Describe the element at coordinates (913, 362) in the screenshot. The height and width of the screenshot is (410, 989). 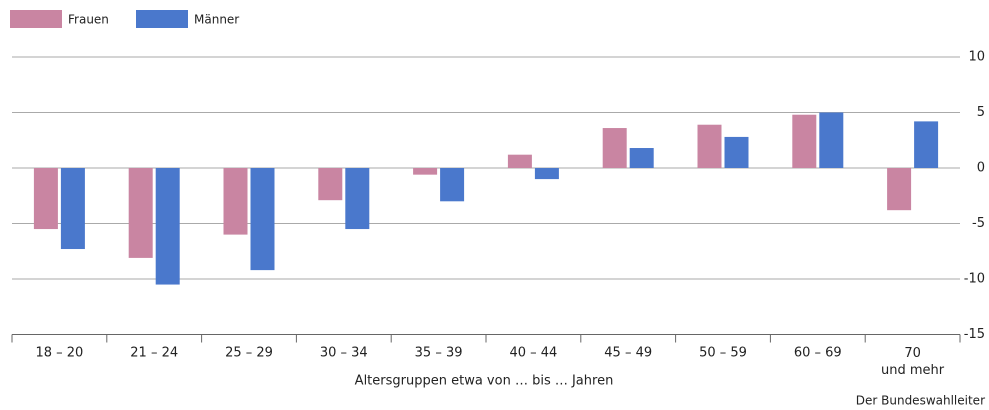
I see `x-tick-label: 70 und mehr` at that location.